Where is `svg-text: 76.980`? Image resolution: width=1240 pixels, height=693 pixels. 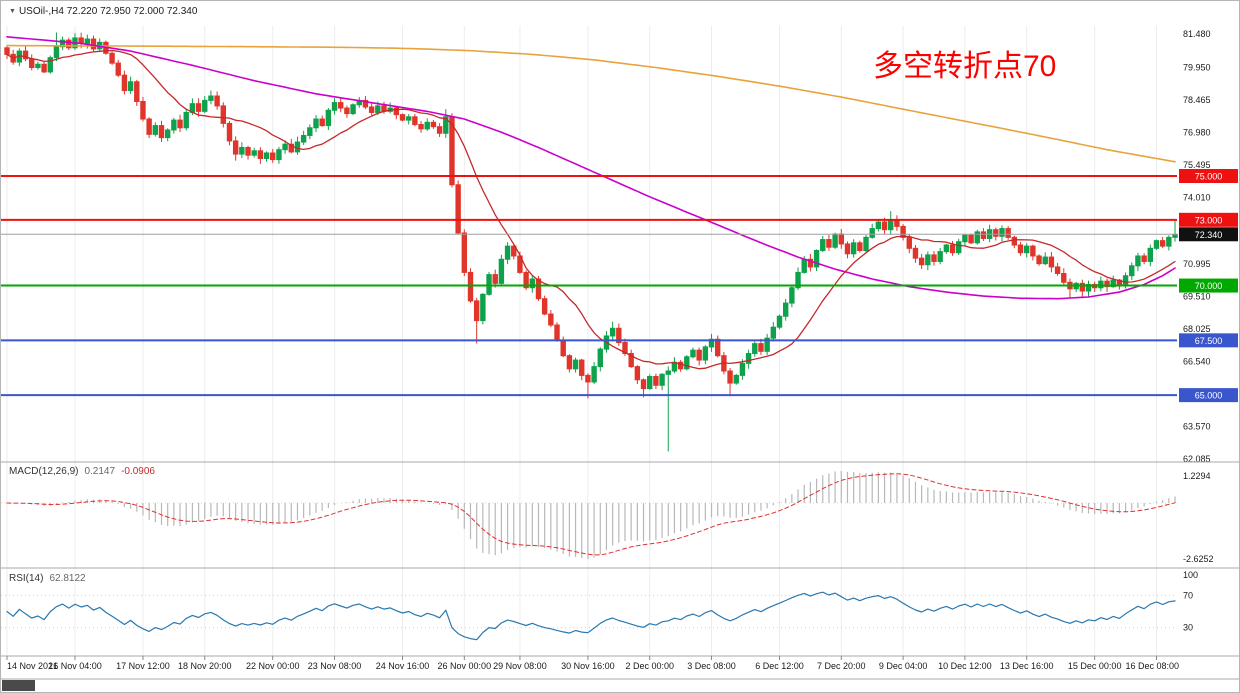
svg-text: 76.980 is located at coordinates (1197, 133).